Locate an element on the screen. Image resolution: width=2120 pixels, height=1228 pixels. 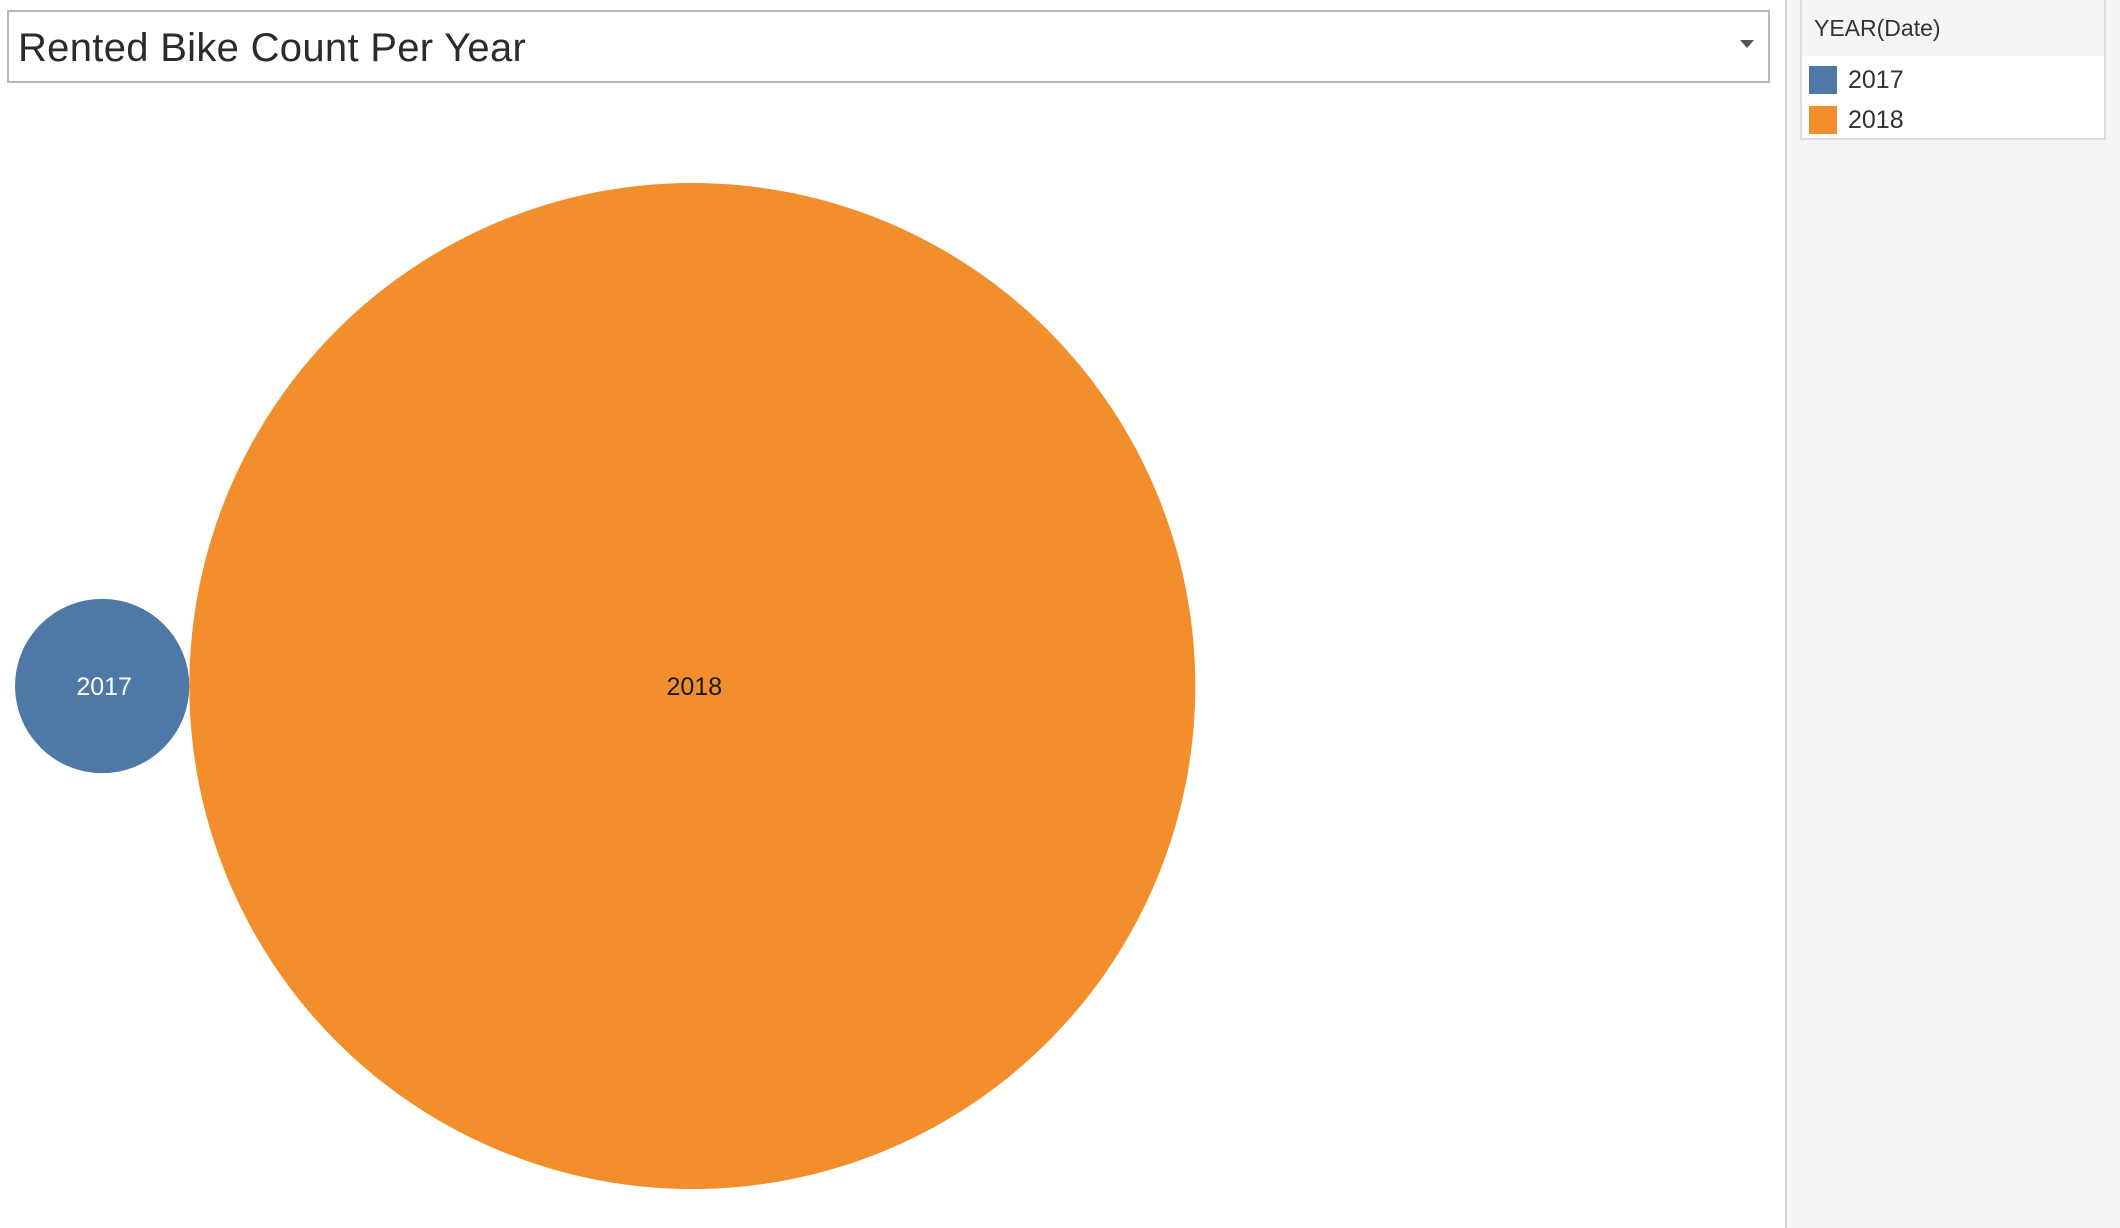
legend-items: 2017 2018 is located at coordinates (1953, 100).